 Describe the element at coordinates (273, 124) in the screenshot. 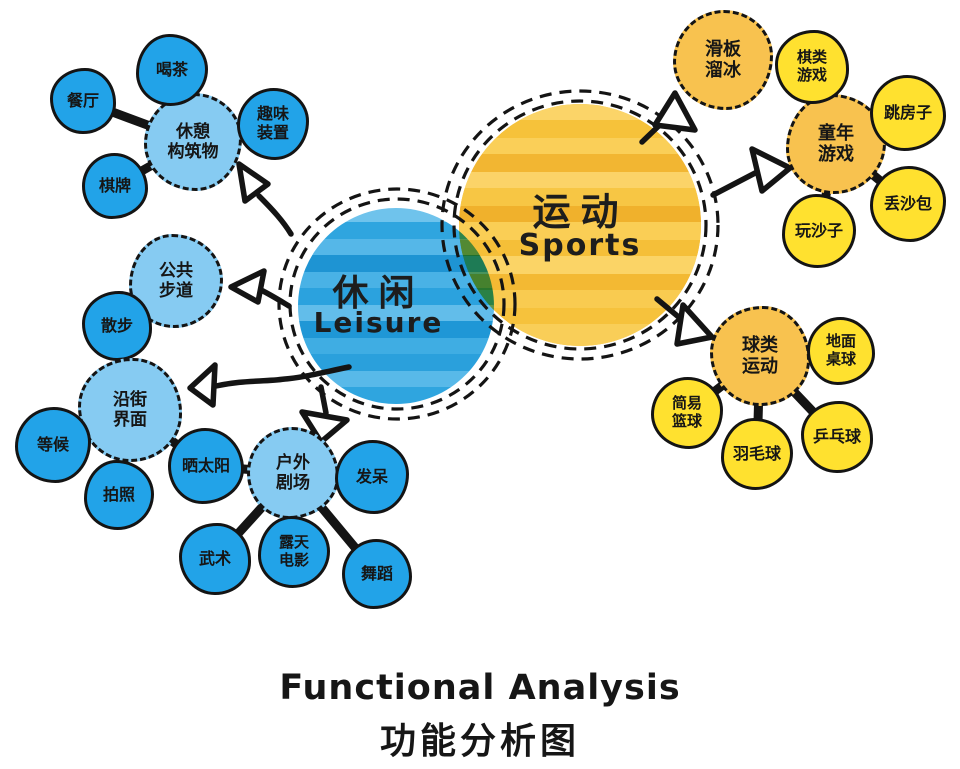

I see `node-fun-installation: 趣味 装置` at that location.